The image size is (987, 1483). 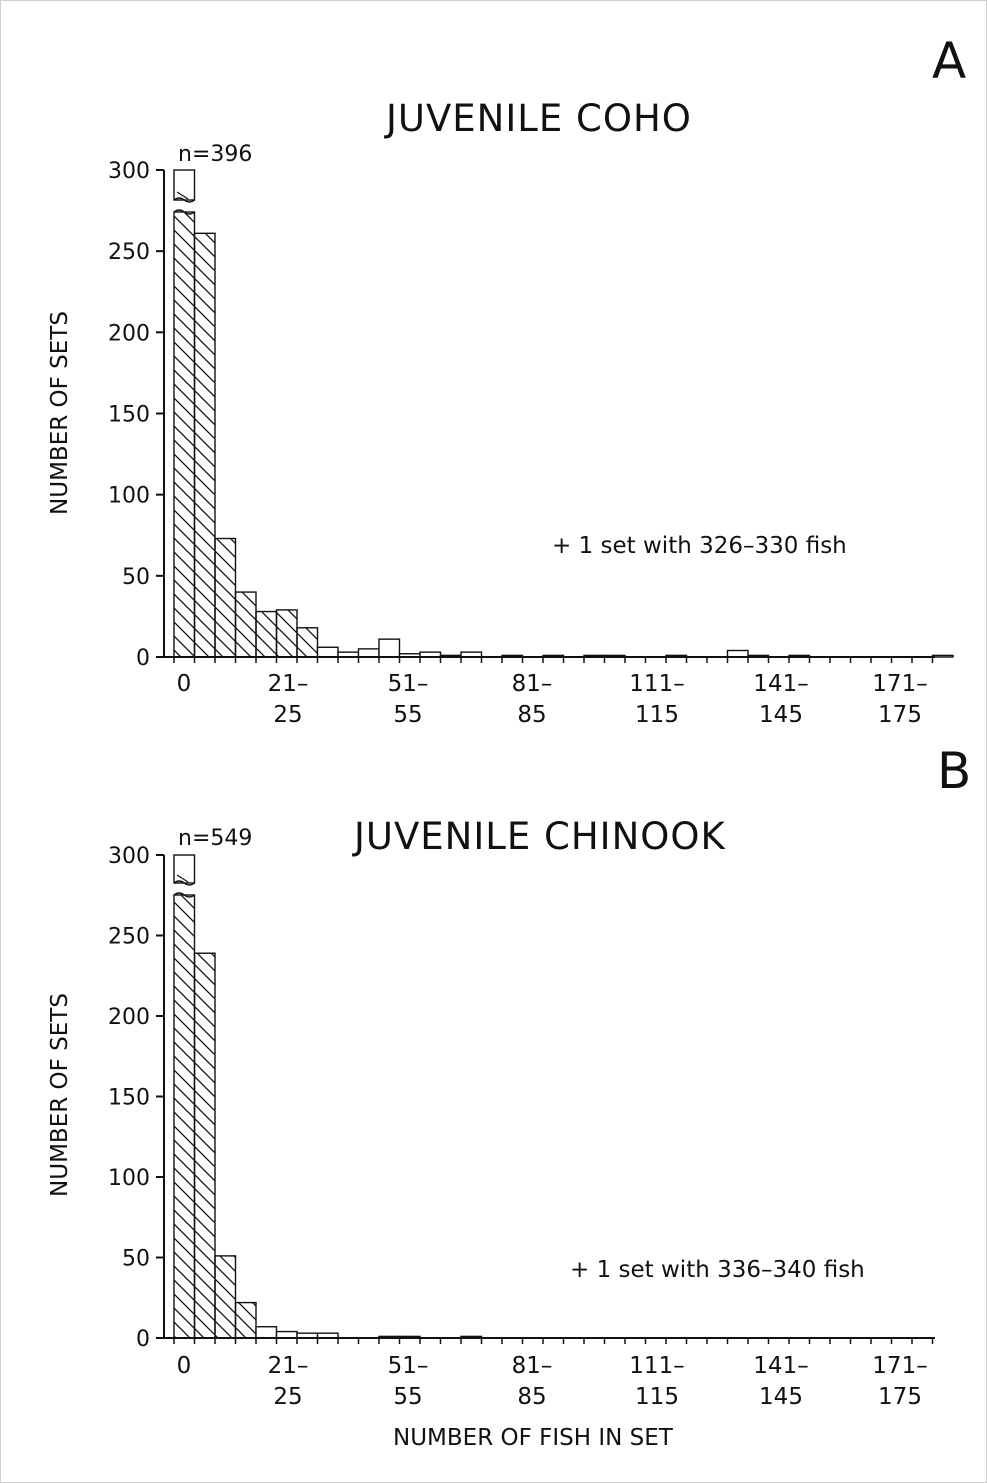 I want to click on chart-title-b: JUVENILE CHINOOK, so click(x=540, y=836).